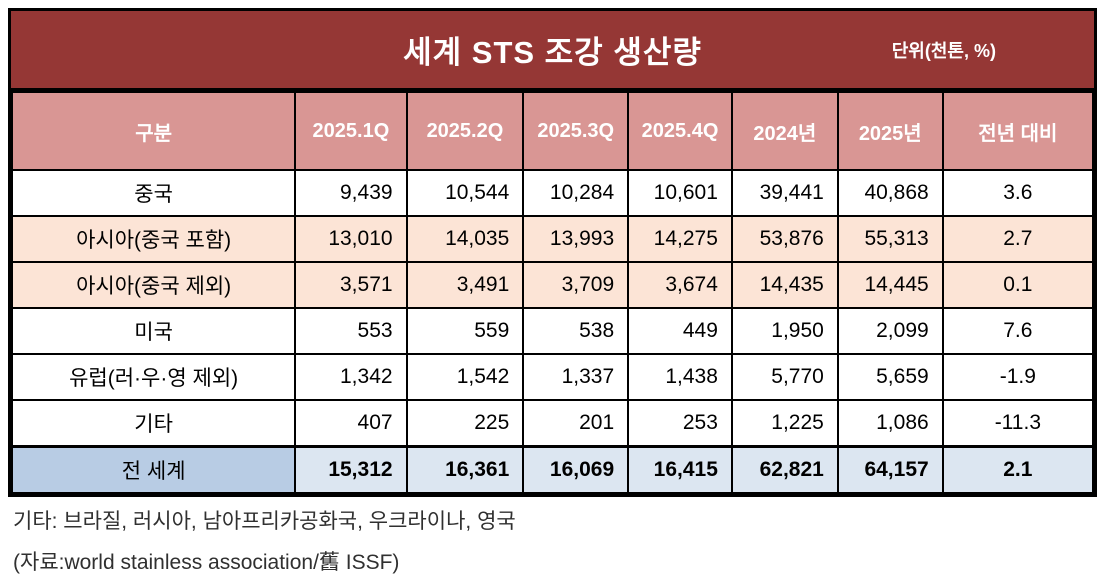 This screenshot has height=576, width=1103. I want to click on value-cell: 1,438, so click(680, 377).